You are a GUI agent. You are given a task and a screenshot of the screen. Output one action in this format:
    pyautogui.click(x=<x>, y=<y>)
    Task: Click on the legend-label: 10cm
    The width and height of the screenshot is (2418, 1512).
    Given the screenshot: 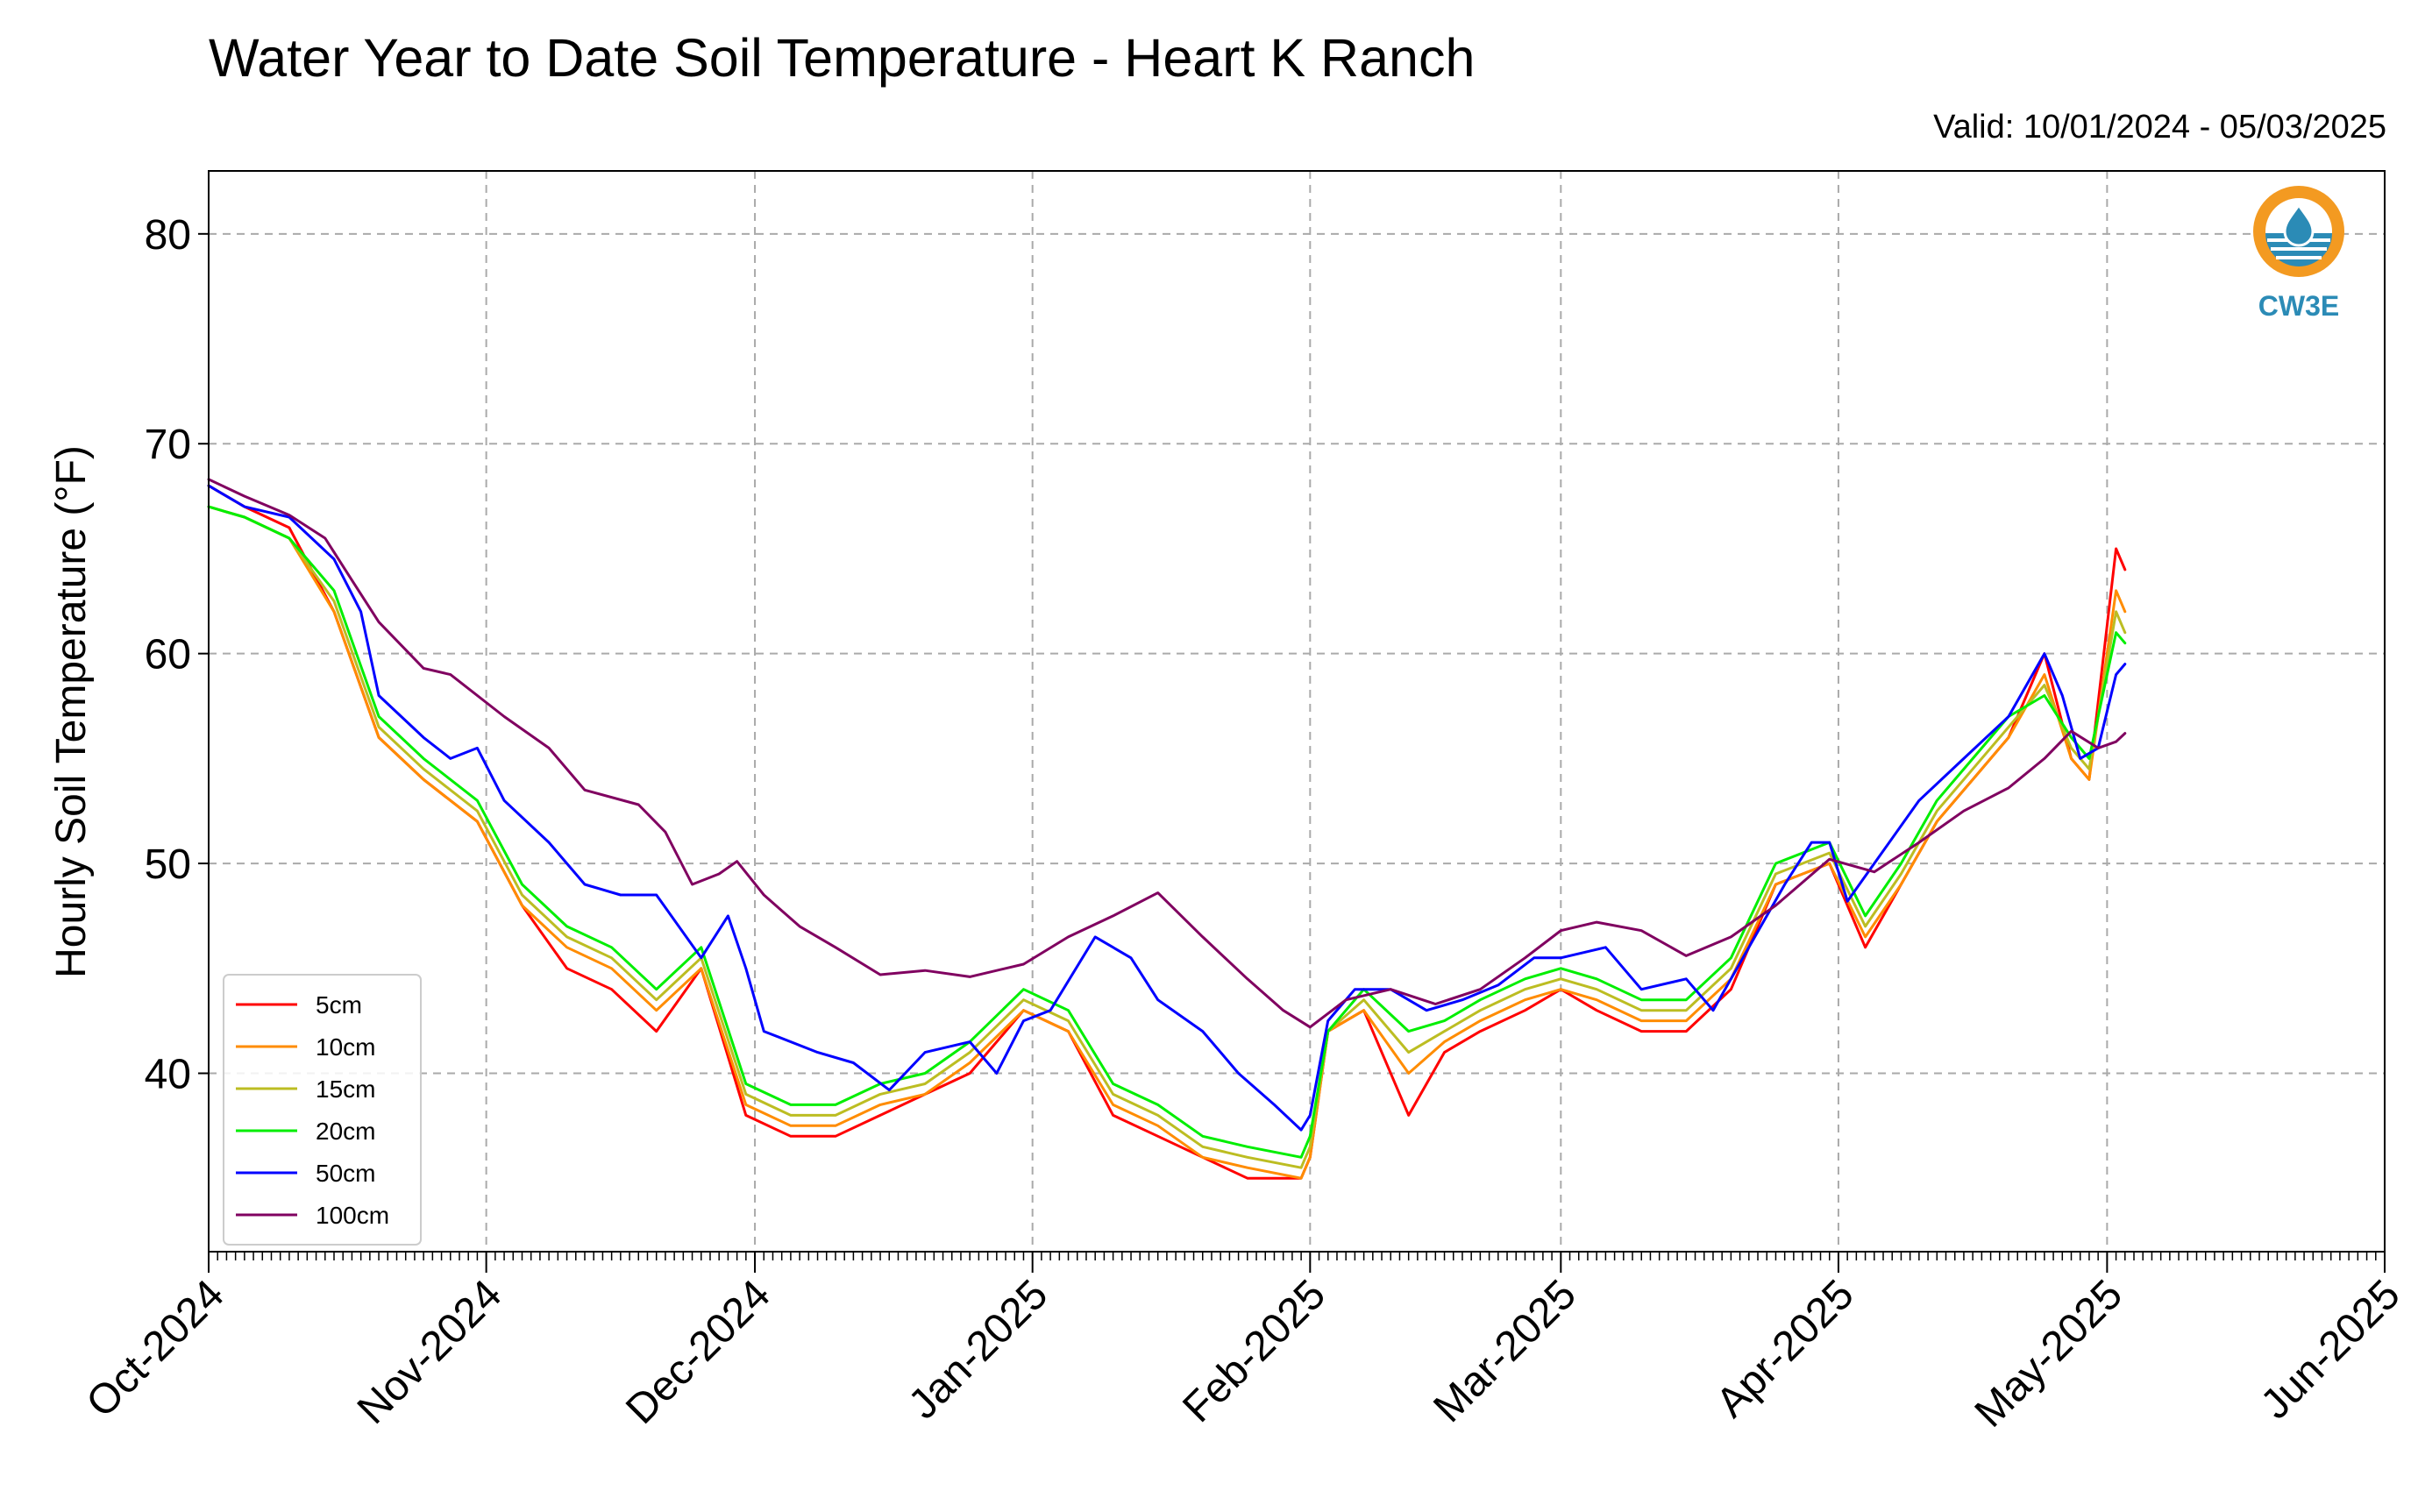 What is the action you would take?
    pyautogui.click(x=345, y=1047)
    